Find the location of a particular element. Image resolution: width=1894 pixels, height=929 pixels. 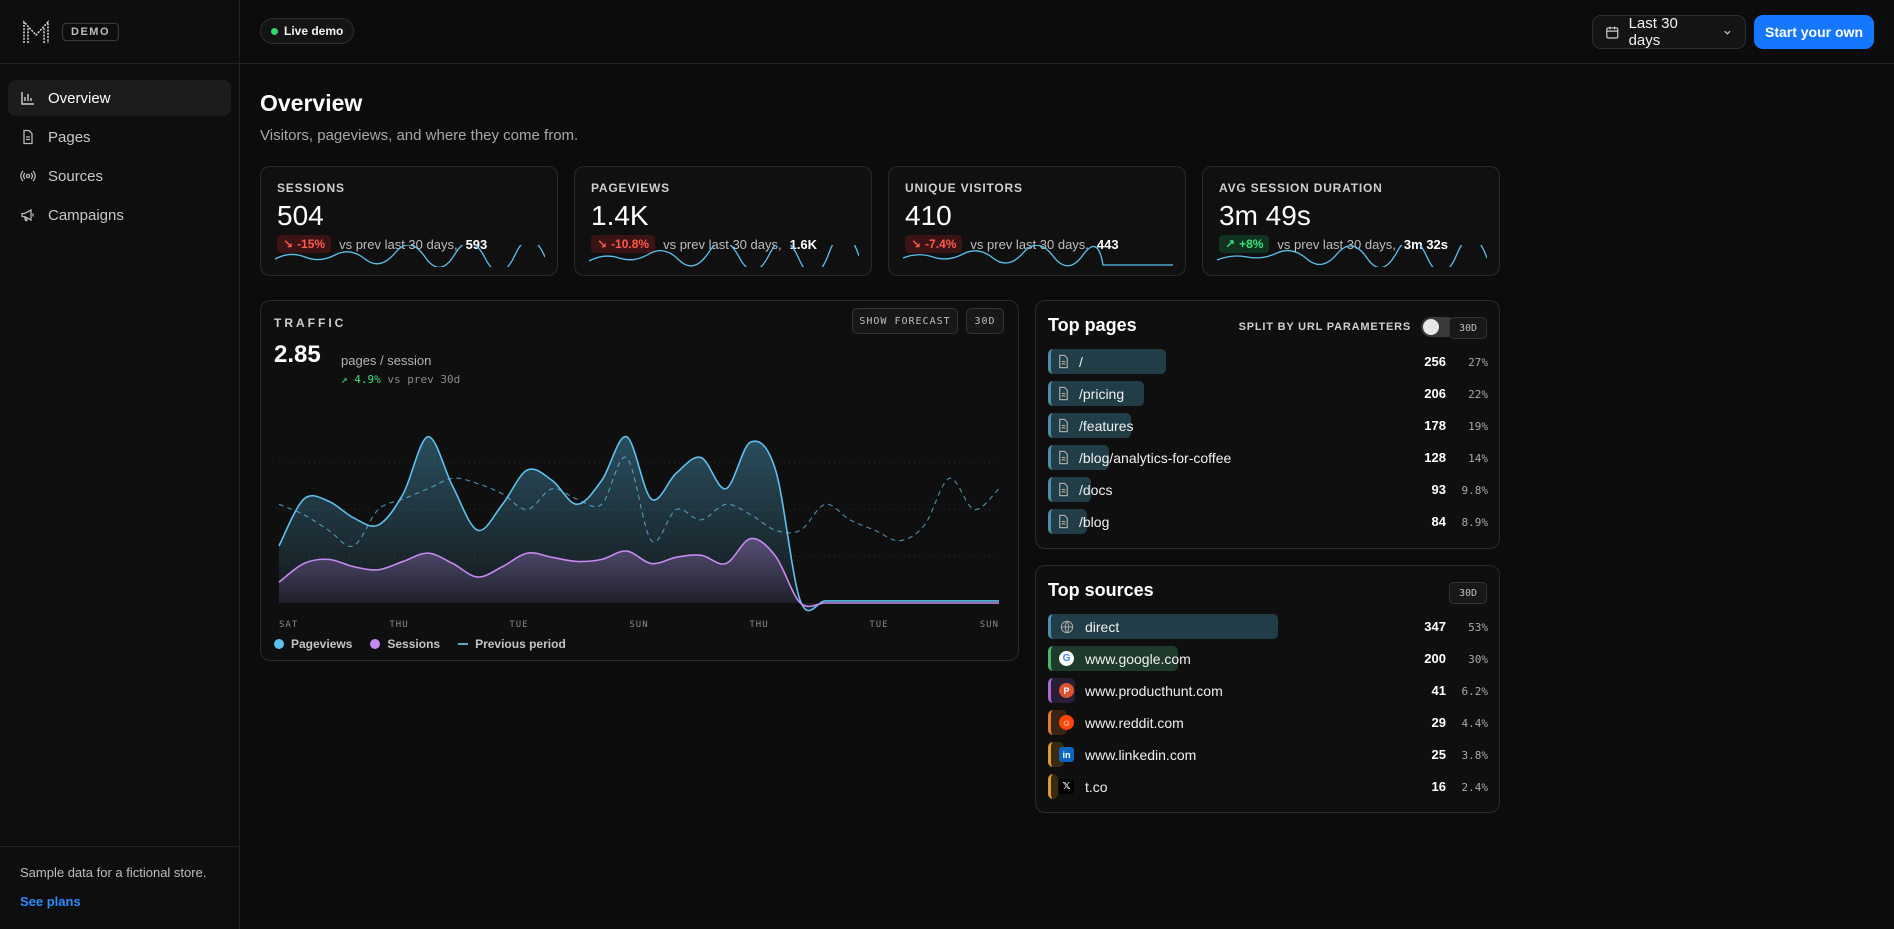

sidebar-nav: Overview Pages Sources Campaigns is located at coordinates (119, 158).